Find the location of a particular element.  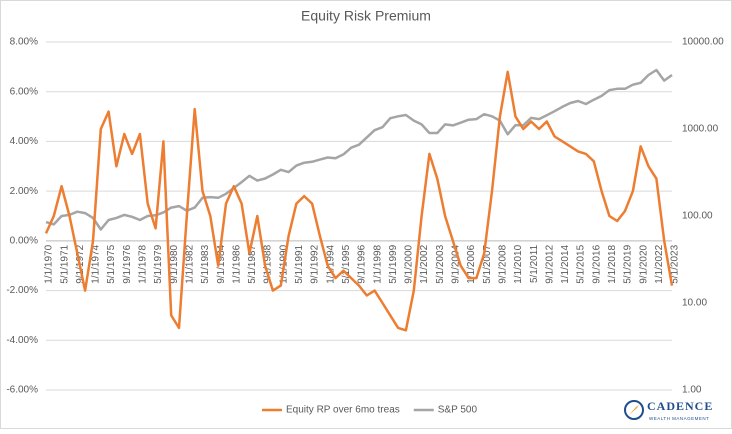

x-tick-label: 9/1/1996 is located at coordinates (362, 263).